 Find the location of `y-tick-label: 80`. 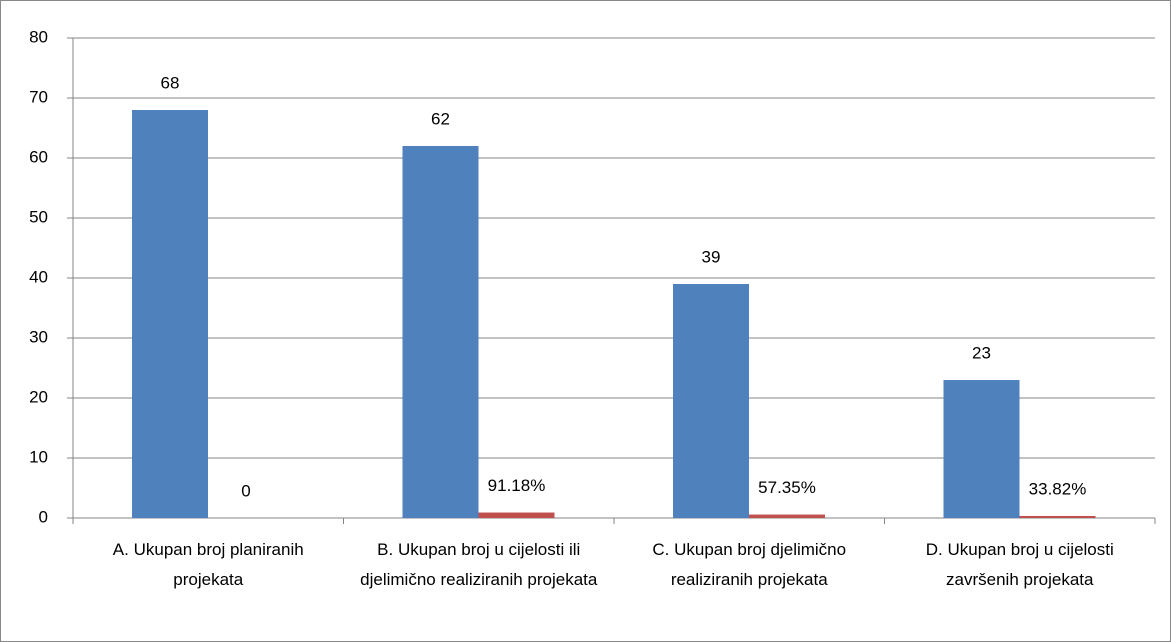

y-tick-label: 80 is located at coordinates (38, 36).